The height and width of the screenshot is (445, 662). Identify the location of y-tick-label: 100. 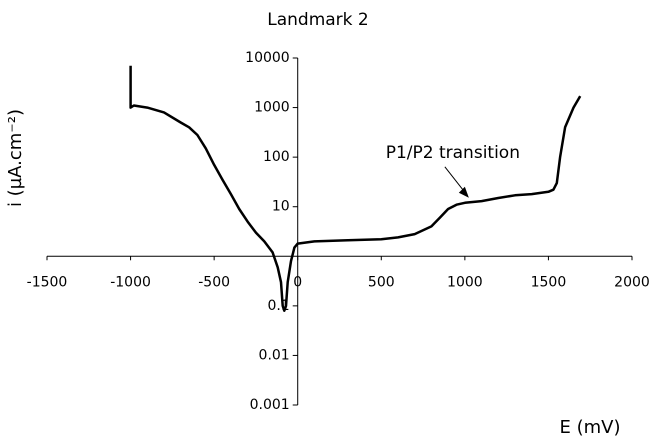
(276, 157).